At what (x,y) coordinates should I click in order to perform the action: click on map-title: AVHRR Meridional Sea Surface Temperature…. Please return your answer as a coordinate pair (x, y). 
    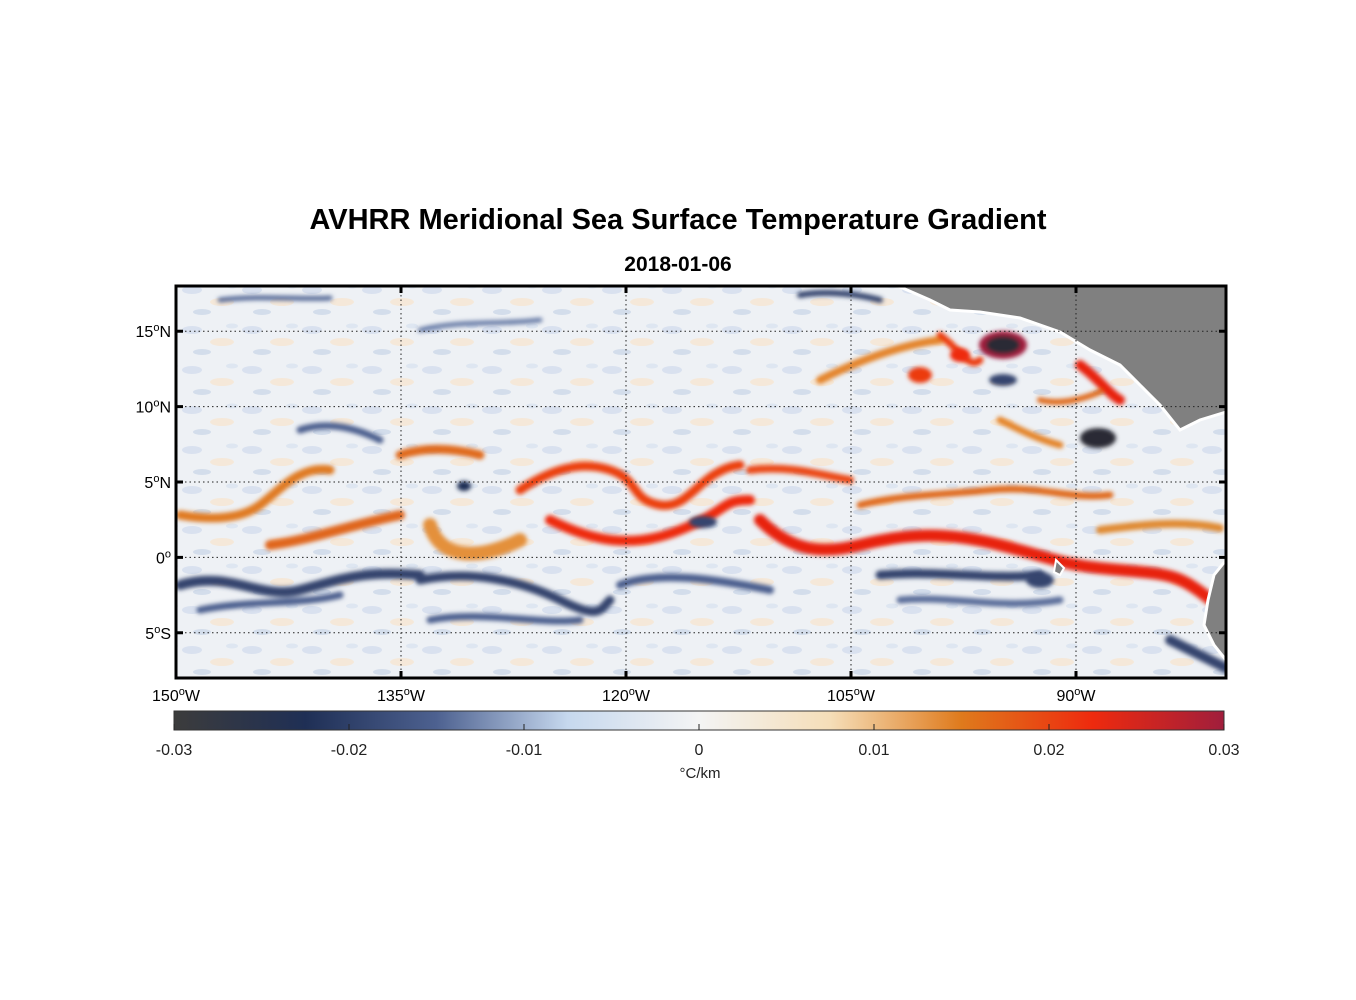
    Looking at the image, I should click on (678, 220).